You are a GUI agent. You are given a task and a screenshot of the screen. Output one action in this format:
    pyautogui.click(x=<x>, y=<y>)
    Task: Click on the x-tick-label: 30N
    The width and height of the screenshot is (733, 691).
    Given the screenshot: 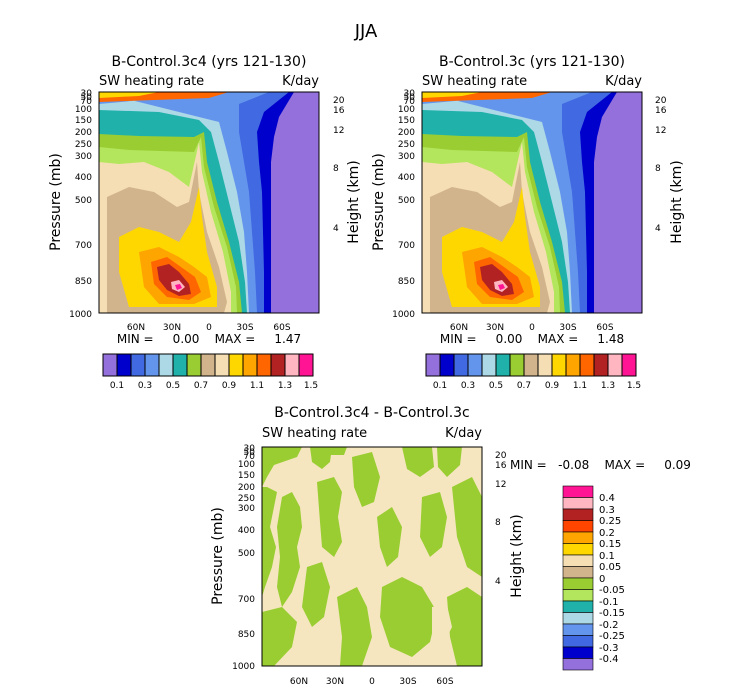 What is the action you would take?
    pyautogui.click(x=495, y=328)
    